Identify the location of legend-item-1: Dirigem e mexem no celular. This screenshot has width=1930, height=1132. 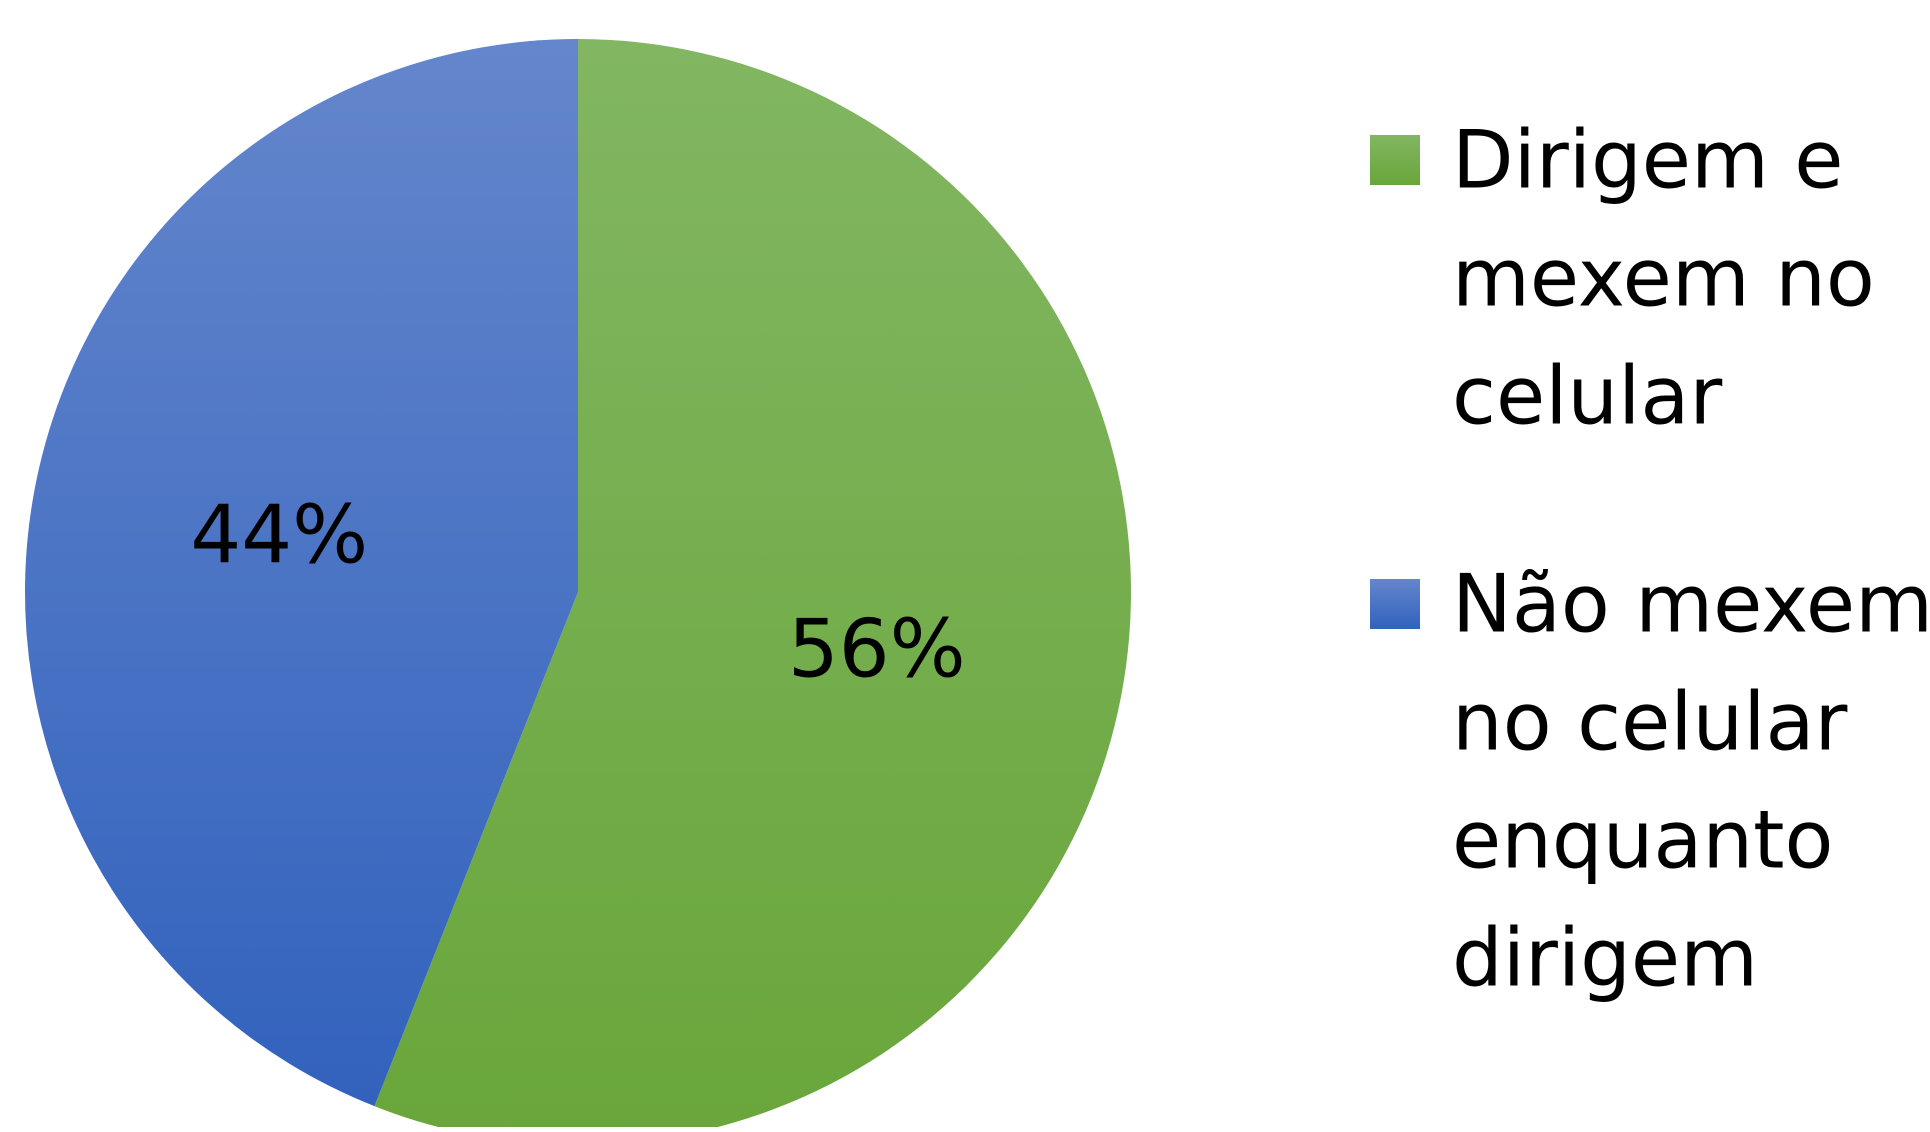
(1622, 278).